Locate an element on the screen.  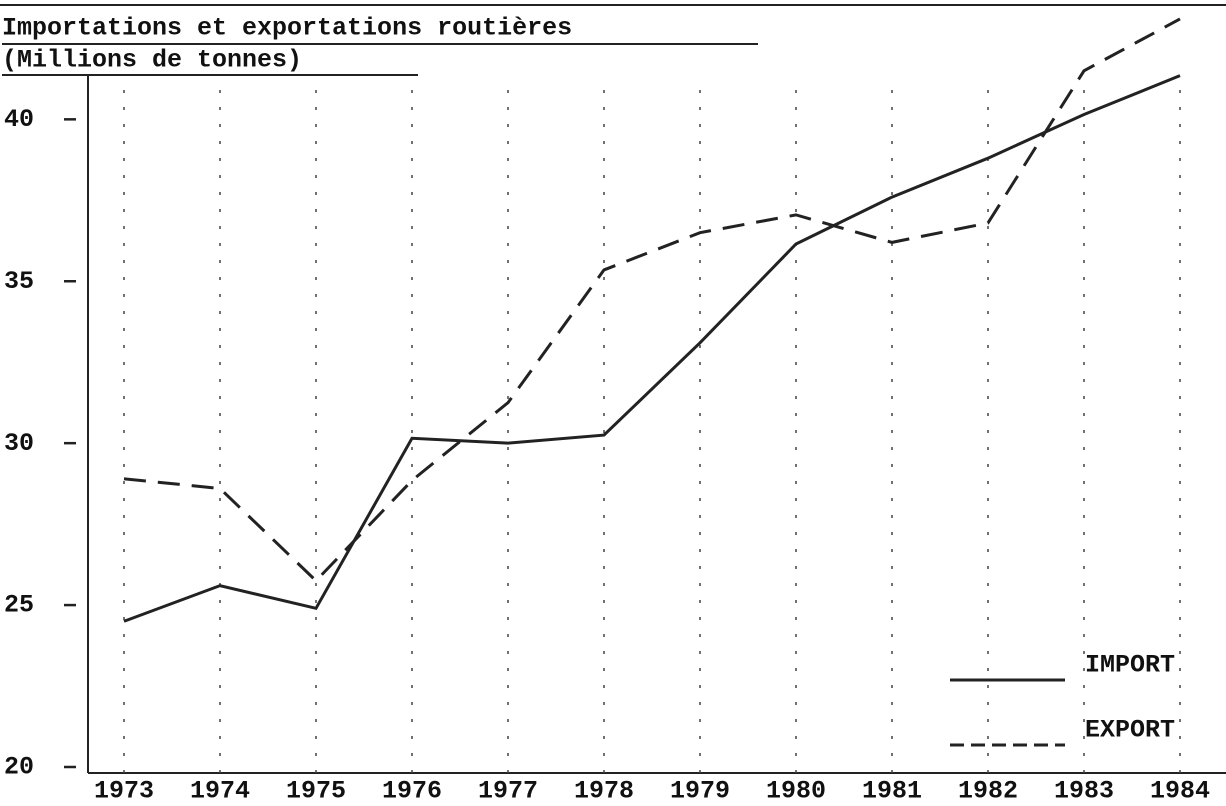
legend-label: IMPORT is located at coordinates (1130, 665).